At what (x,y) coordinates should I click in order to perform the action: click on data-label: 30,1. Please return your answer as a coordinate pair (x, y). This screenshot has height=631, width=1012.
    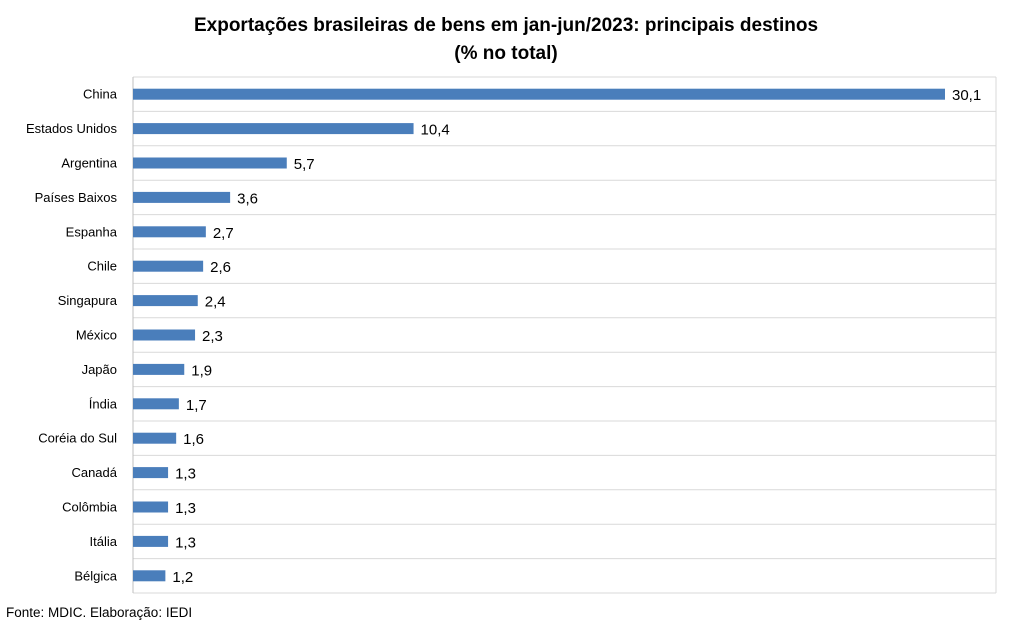
    Looking at the image, I should click on (966, 95).